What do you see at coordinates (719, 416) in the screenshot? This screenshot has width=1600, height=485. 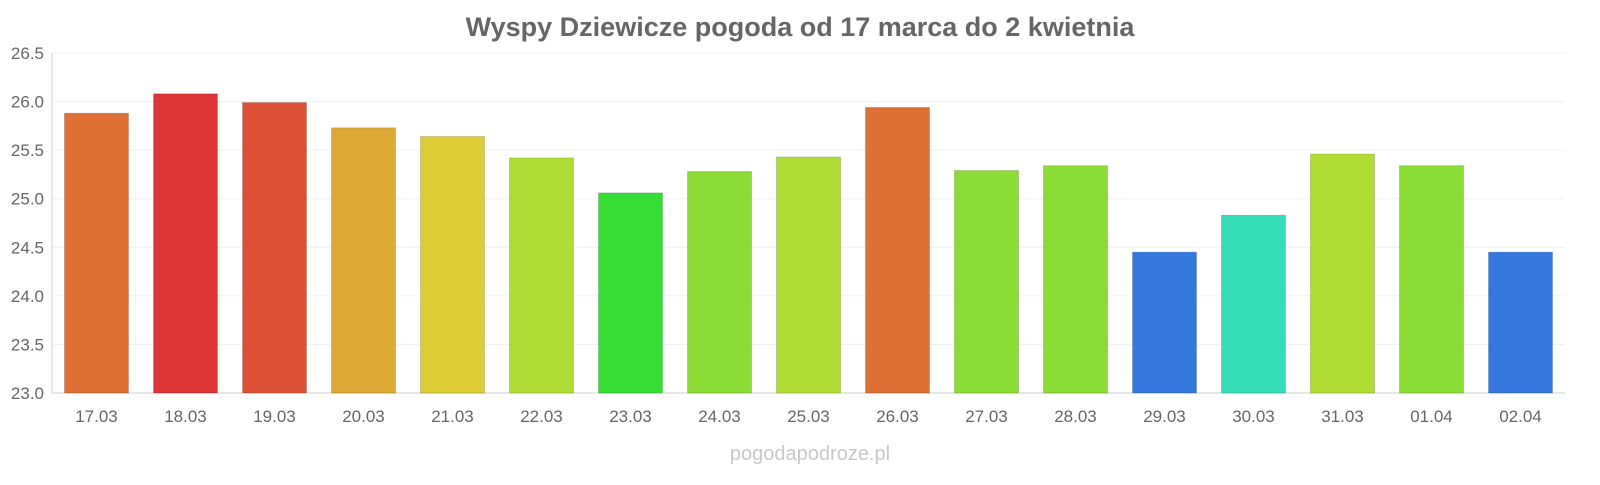 I see `x-tick-label: 24.03` at bounding box center [719, 416].